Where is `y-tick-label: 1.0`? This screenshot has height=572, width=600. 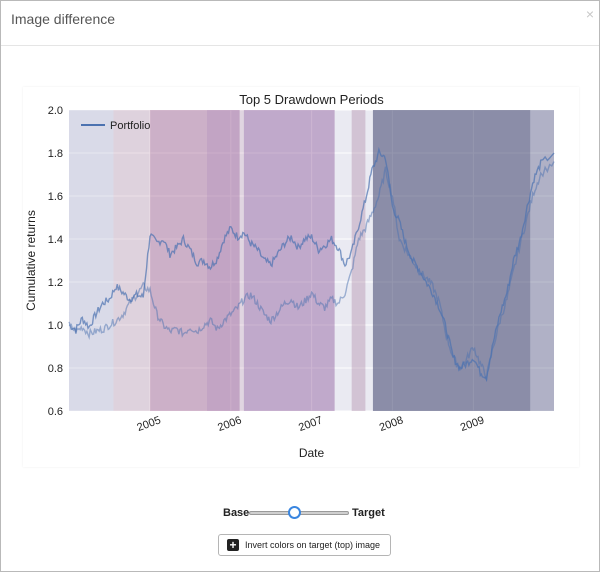 y-tick-label: 1.0 is located at coordinates (55, 326).